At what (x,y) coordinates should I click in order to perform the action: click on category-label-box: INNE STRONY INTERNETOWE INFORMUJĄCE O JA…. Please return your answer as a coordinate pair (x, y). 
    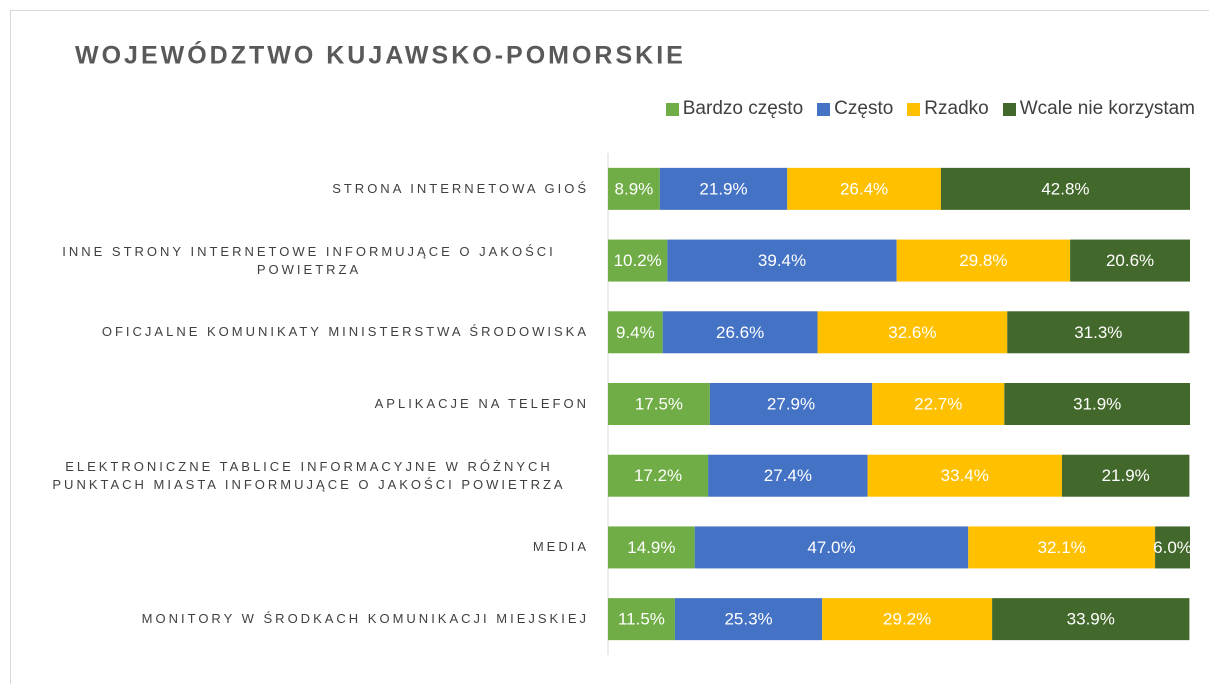
    Looking at the image, I should click on (309, 261).